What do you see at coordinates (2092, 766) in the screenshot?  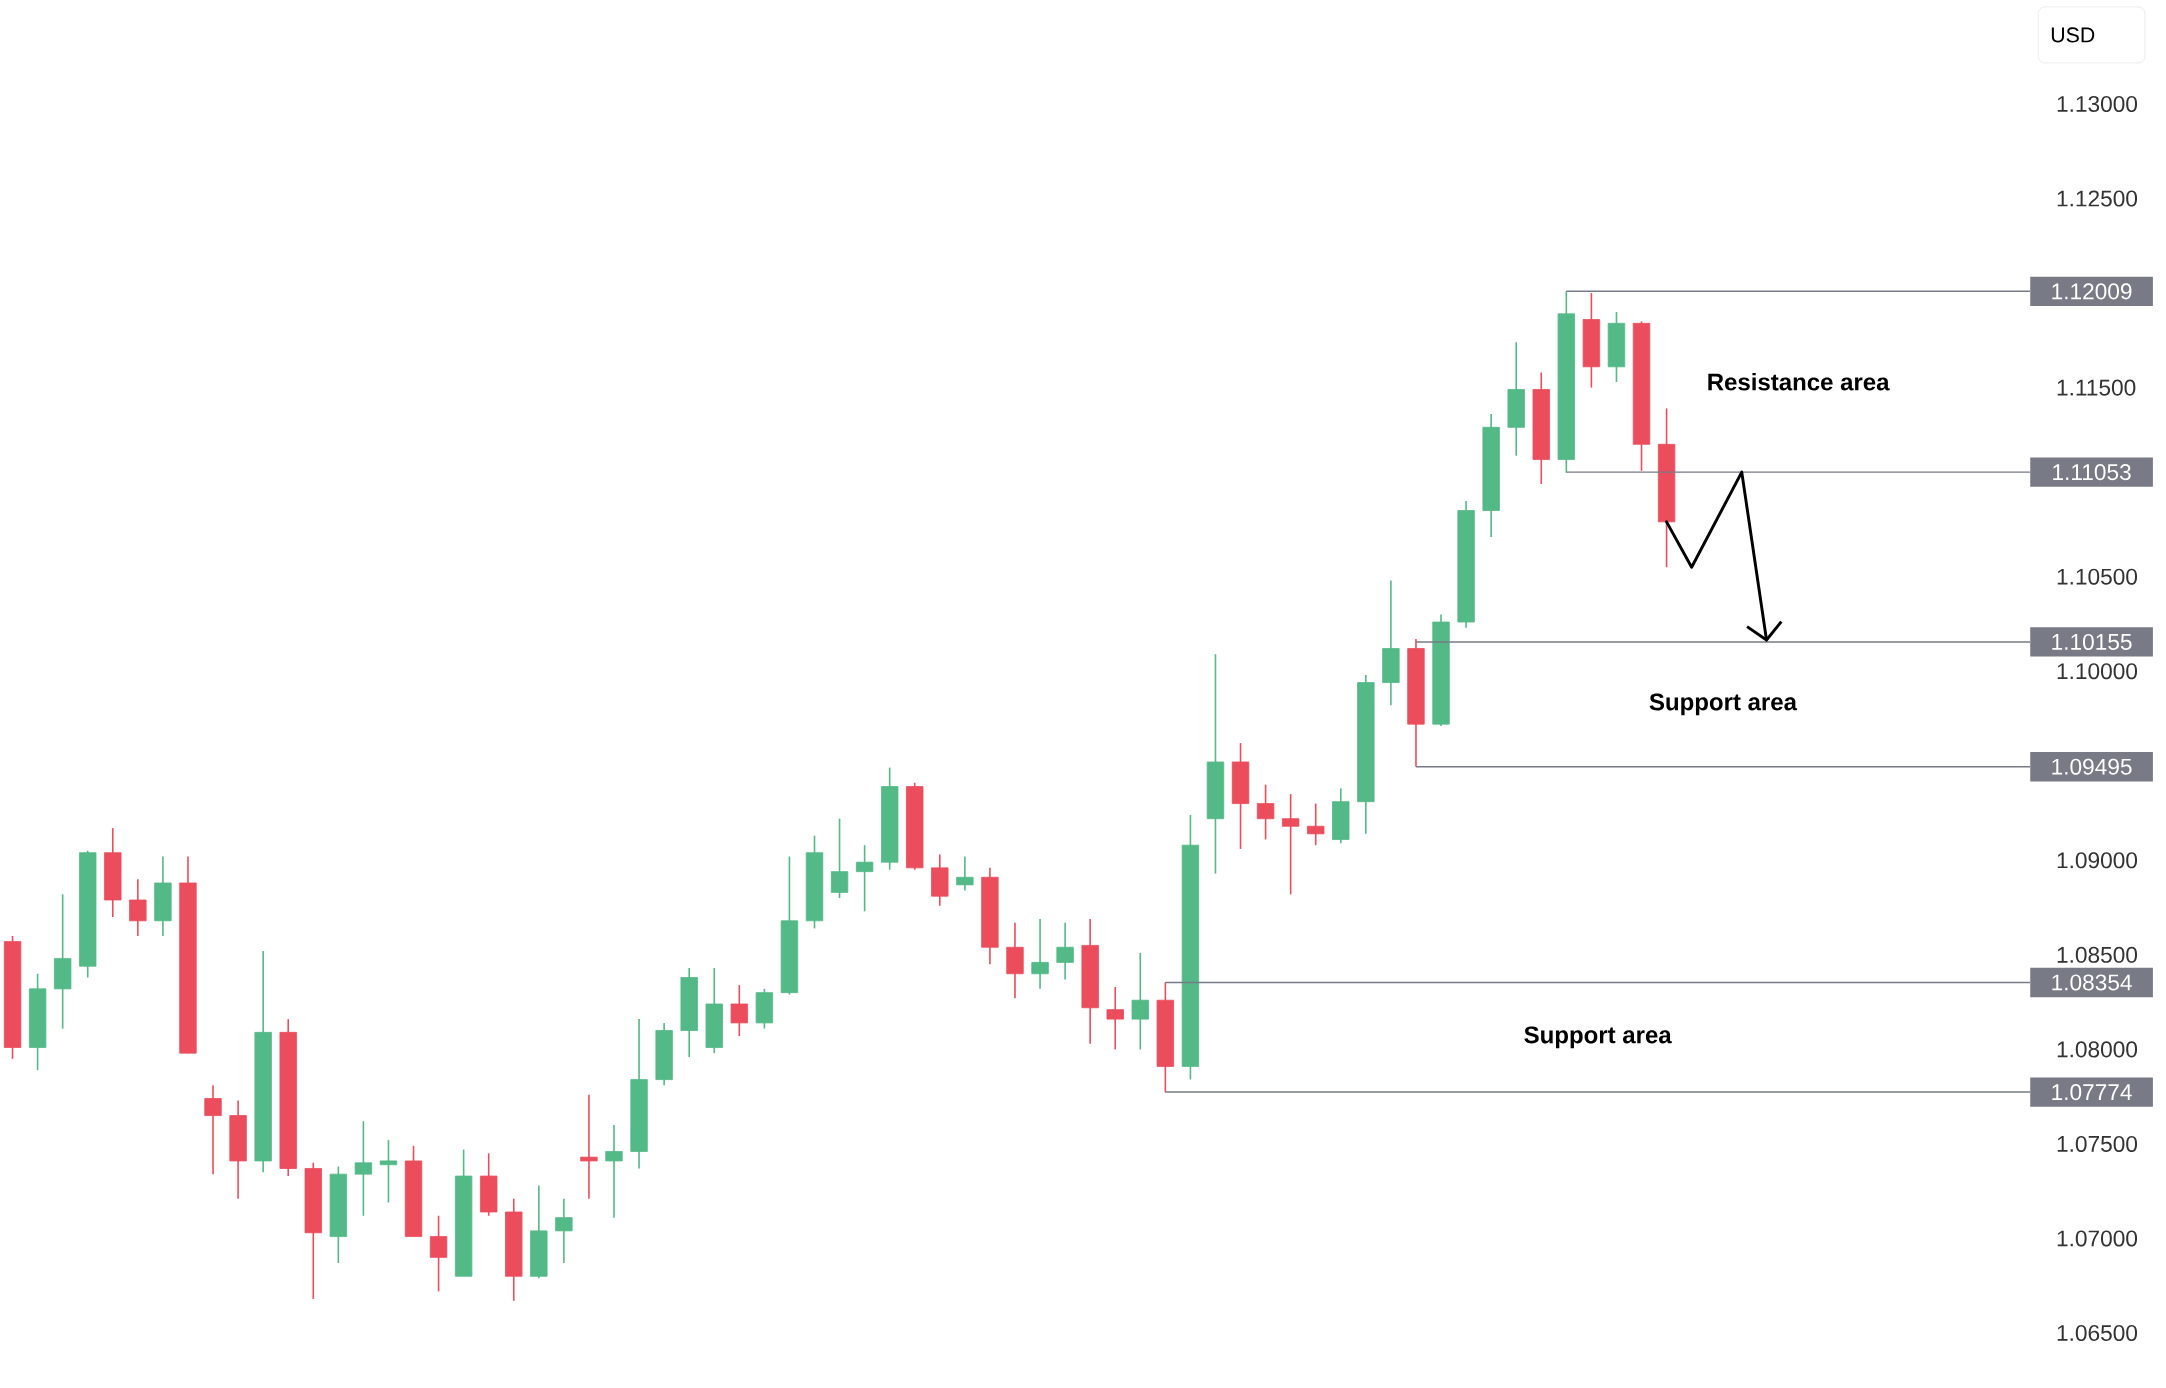 I see `ref-line-label: 1.09495` at bounding box center [2092, 766].